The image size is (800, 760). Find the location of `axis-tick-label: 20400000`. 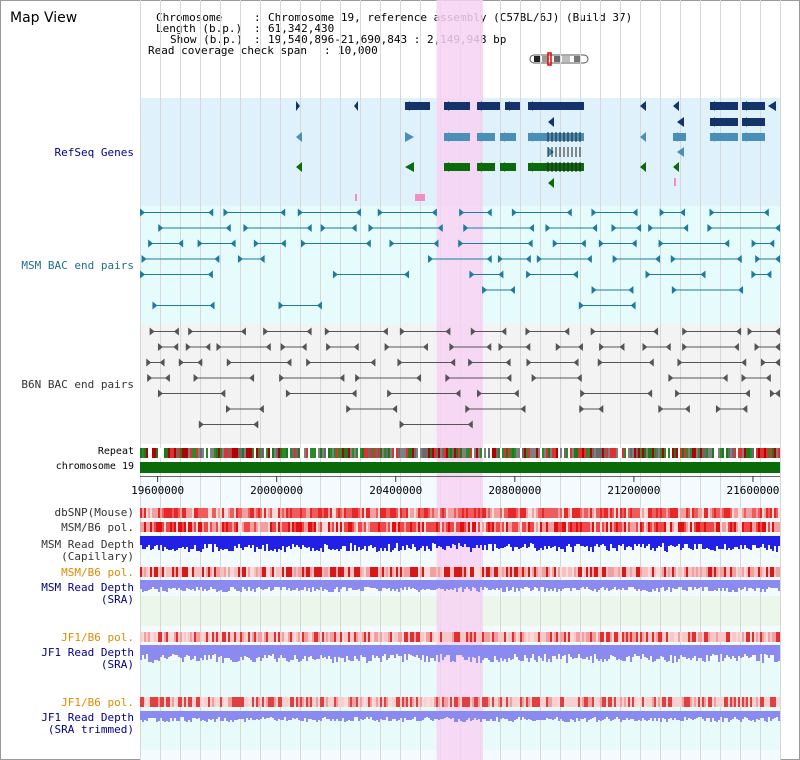

axis-tick-label: 20400000 is located at coordinates (395, 490).